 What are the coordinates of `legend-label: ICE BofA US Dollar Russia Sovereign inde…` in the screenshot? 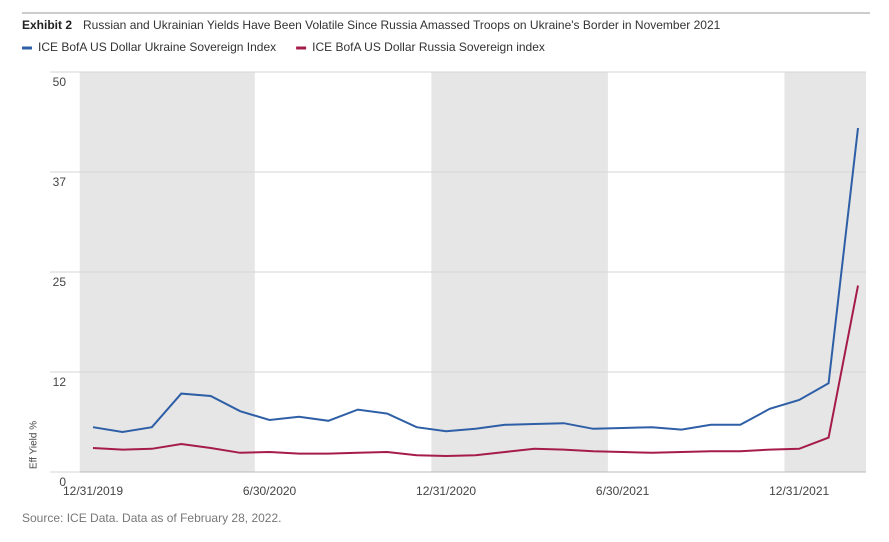 It's located at (428, 47).